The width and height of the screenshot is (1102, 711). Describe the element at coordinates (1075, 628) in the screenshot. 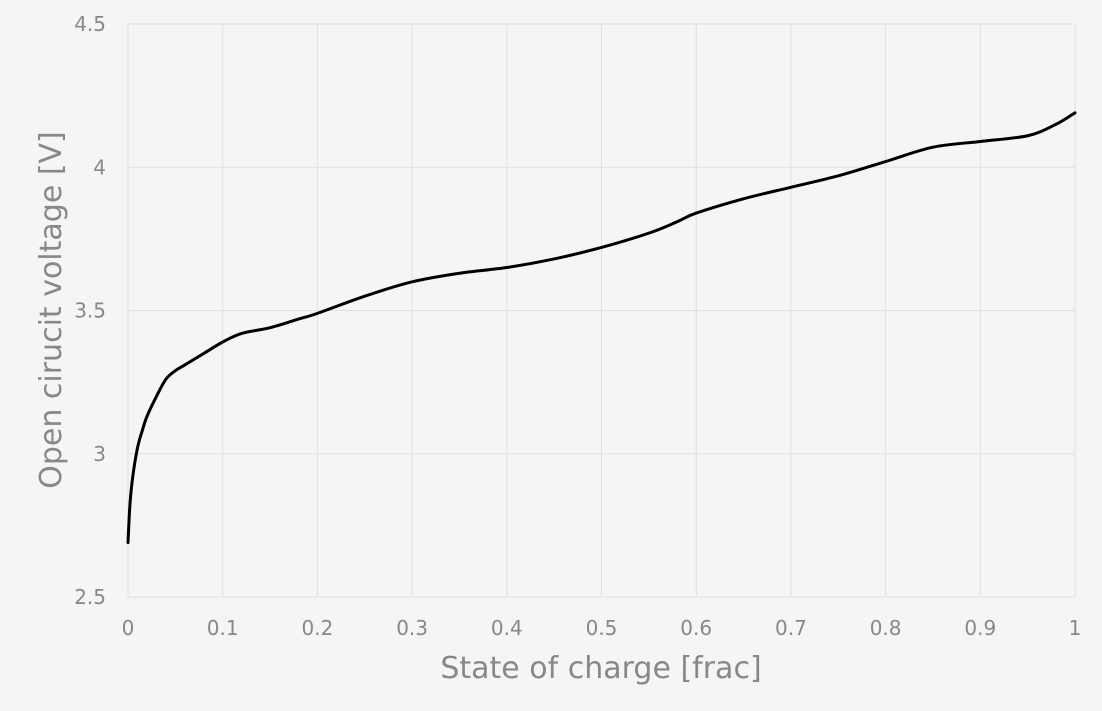

I see `x-tick-label: 1` at that location.